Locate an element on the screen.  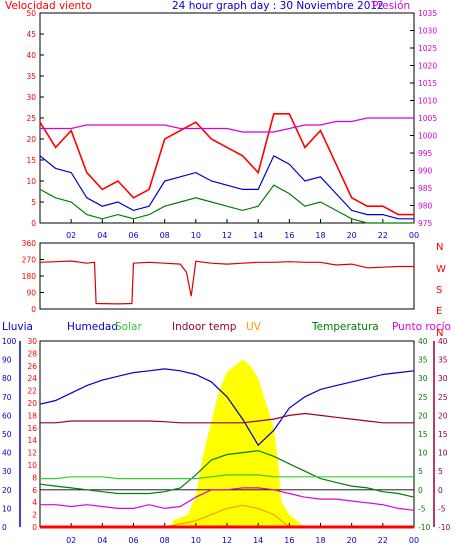
temperature-y-tick-label: 20 is located at coordinates (423, 415).